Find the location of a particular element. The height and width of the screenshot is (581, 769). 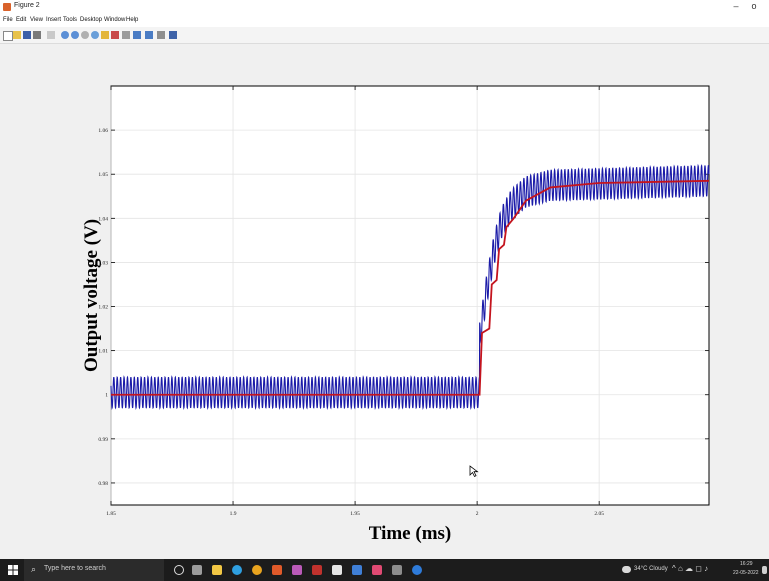

link-plot-icon is located at coordinates (126, 35).